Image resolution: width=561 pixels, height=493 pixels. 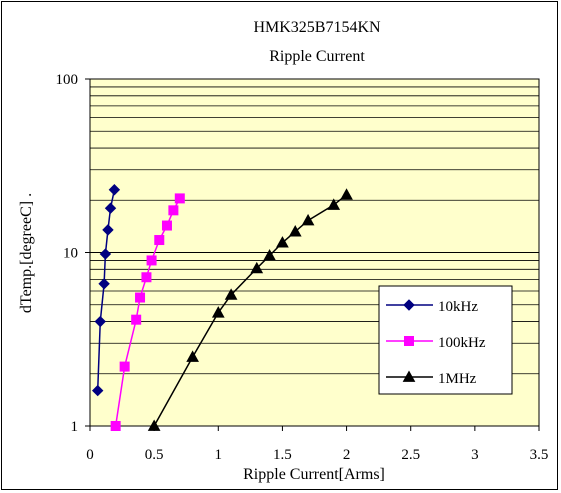 What do you see at coordinates (314, 474) in the screenshot?
I see `x-axis-label: Ripple Current[Arms]` at bounding box center [314, 474].